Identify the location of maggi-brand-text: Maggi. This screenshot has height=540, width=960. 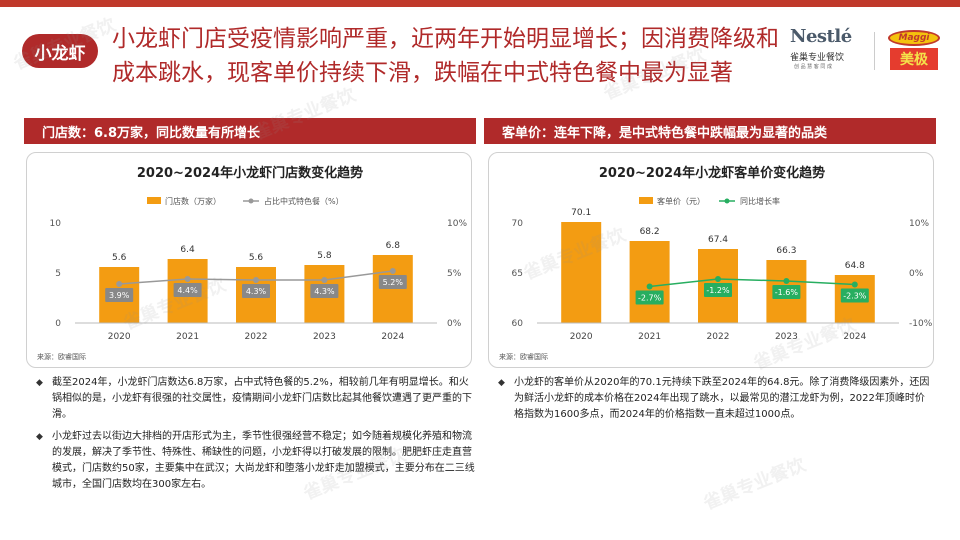
(914, 38).